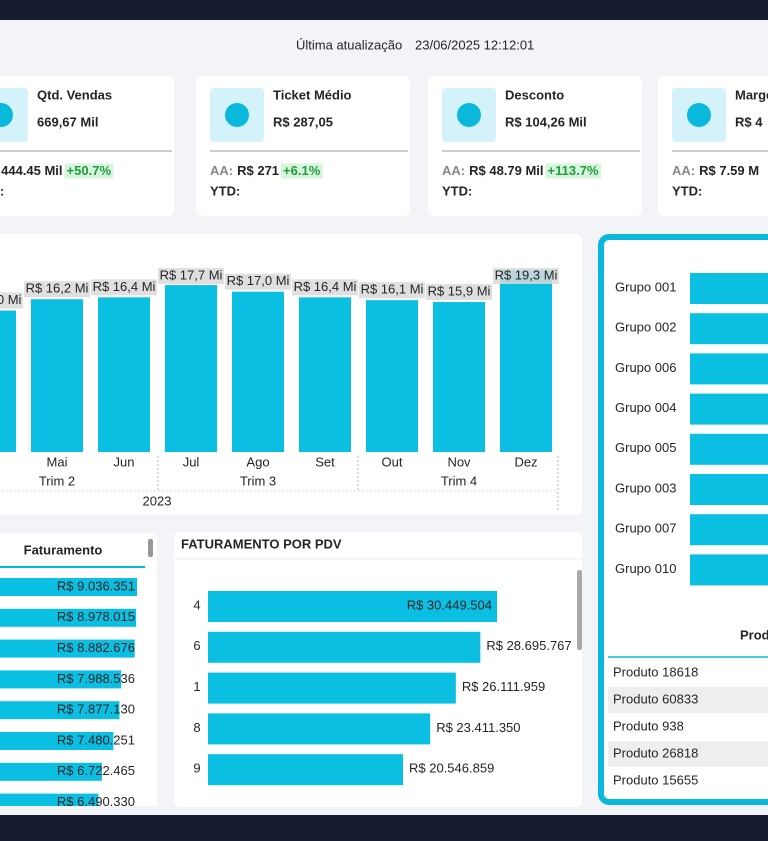 This screenshot has height=841, width=768. What do you see at coordinates (78, 810) in the screenshot?
I see `table-clip` at bounding box center [78, 810].